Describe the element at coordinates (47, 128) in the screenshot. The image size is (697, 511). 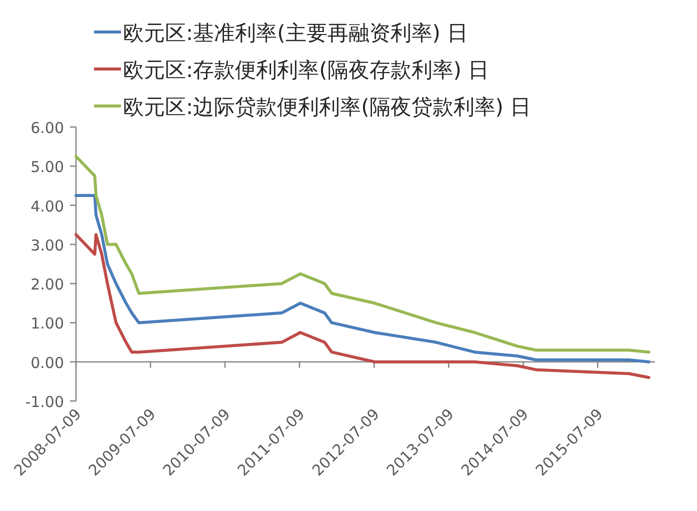
I see `y-tick-label: 6.00` at that location.